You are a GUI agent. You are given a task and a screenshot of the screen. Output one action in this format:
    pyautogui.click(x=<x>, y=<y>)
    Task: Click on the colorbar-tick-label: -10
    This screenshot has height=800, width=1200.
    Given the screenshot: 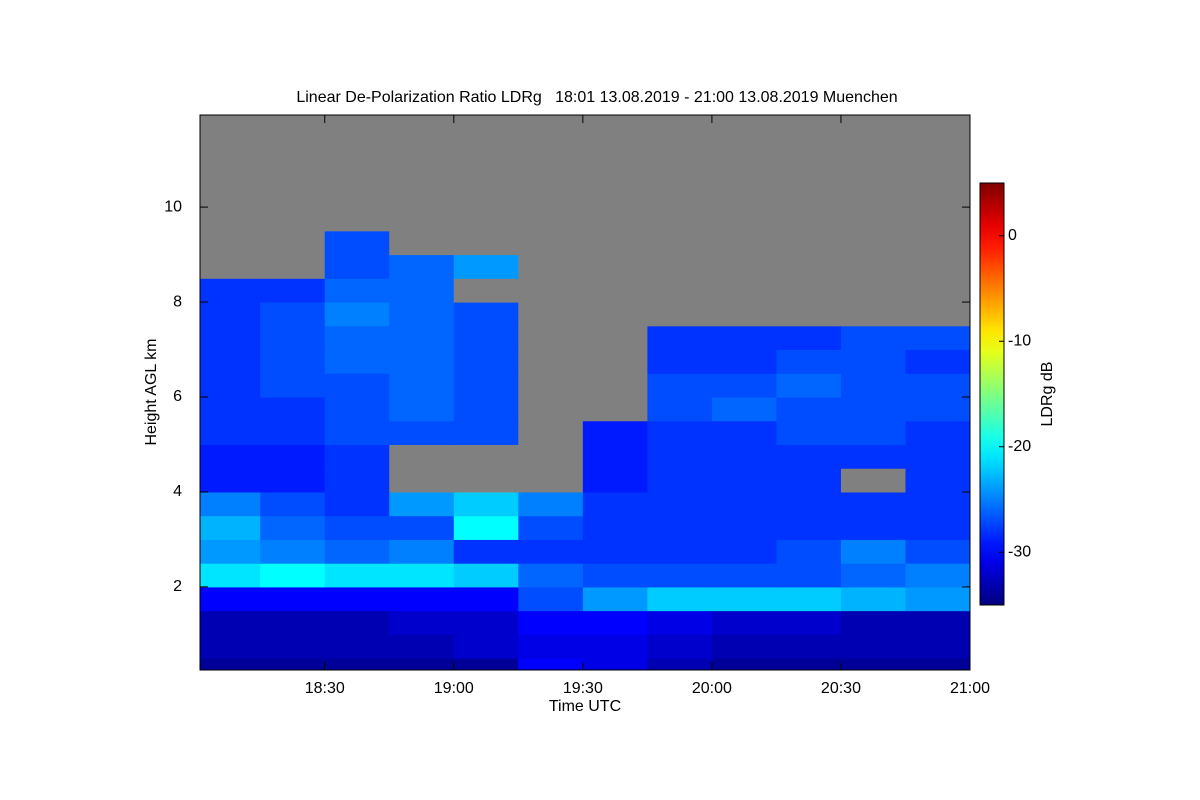 What is the action you would take?
    pyautogui.click(x=1019, y=340)
    